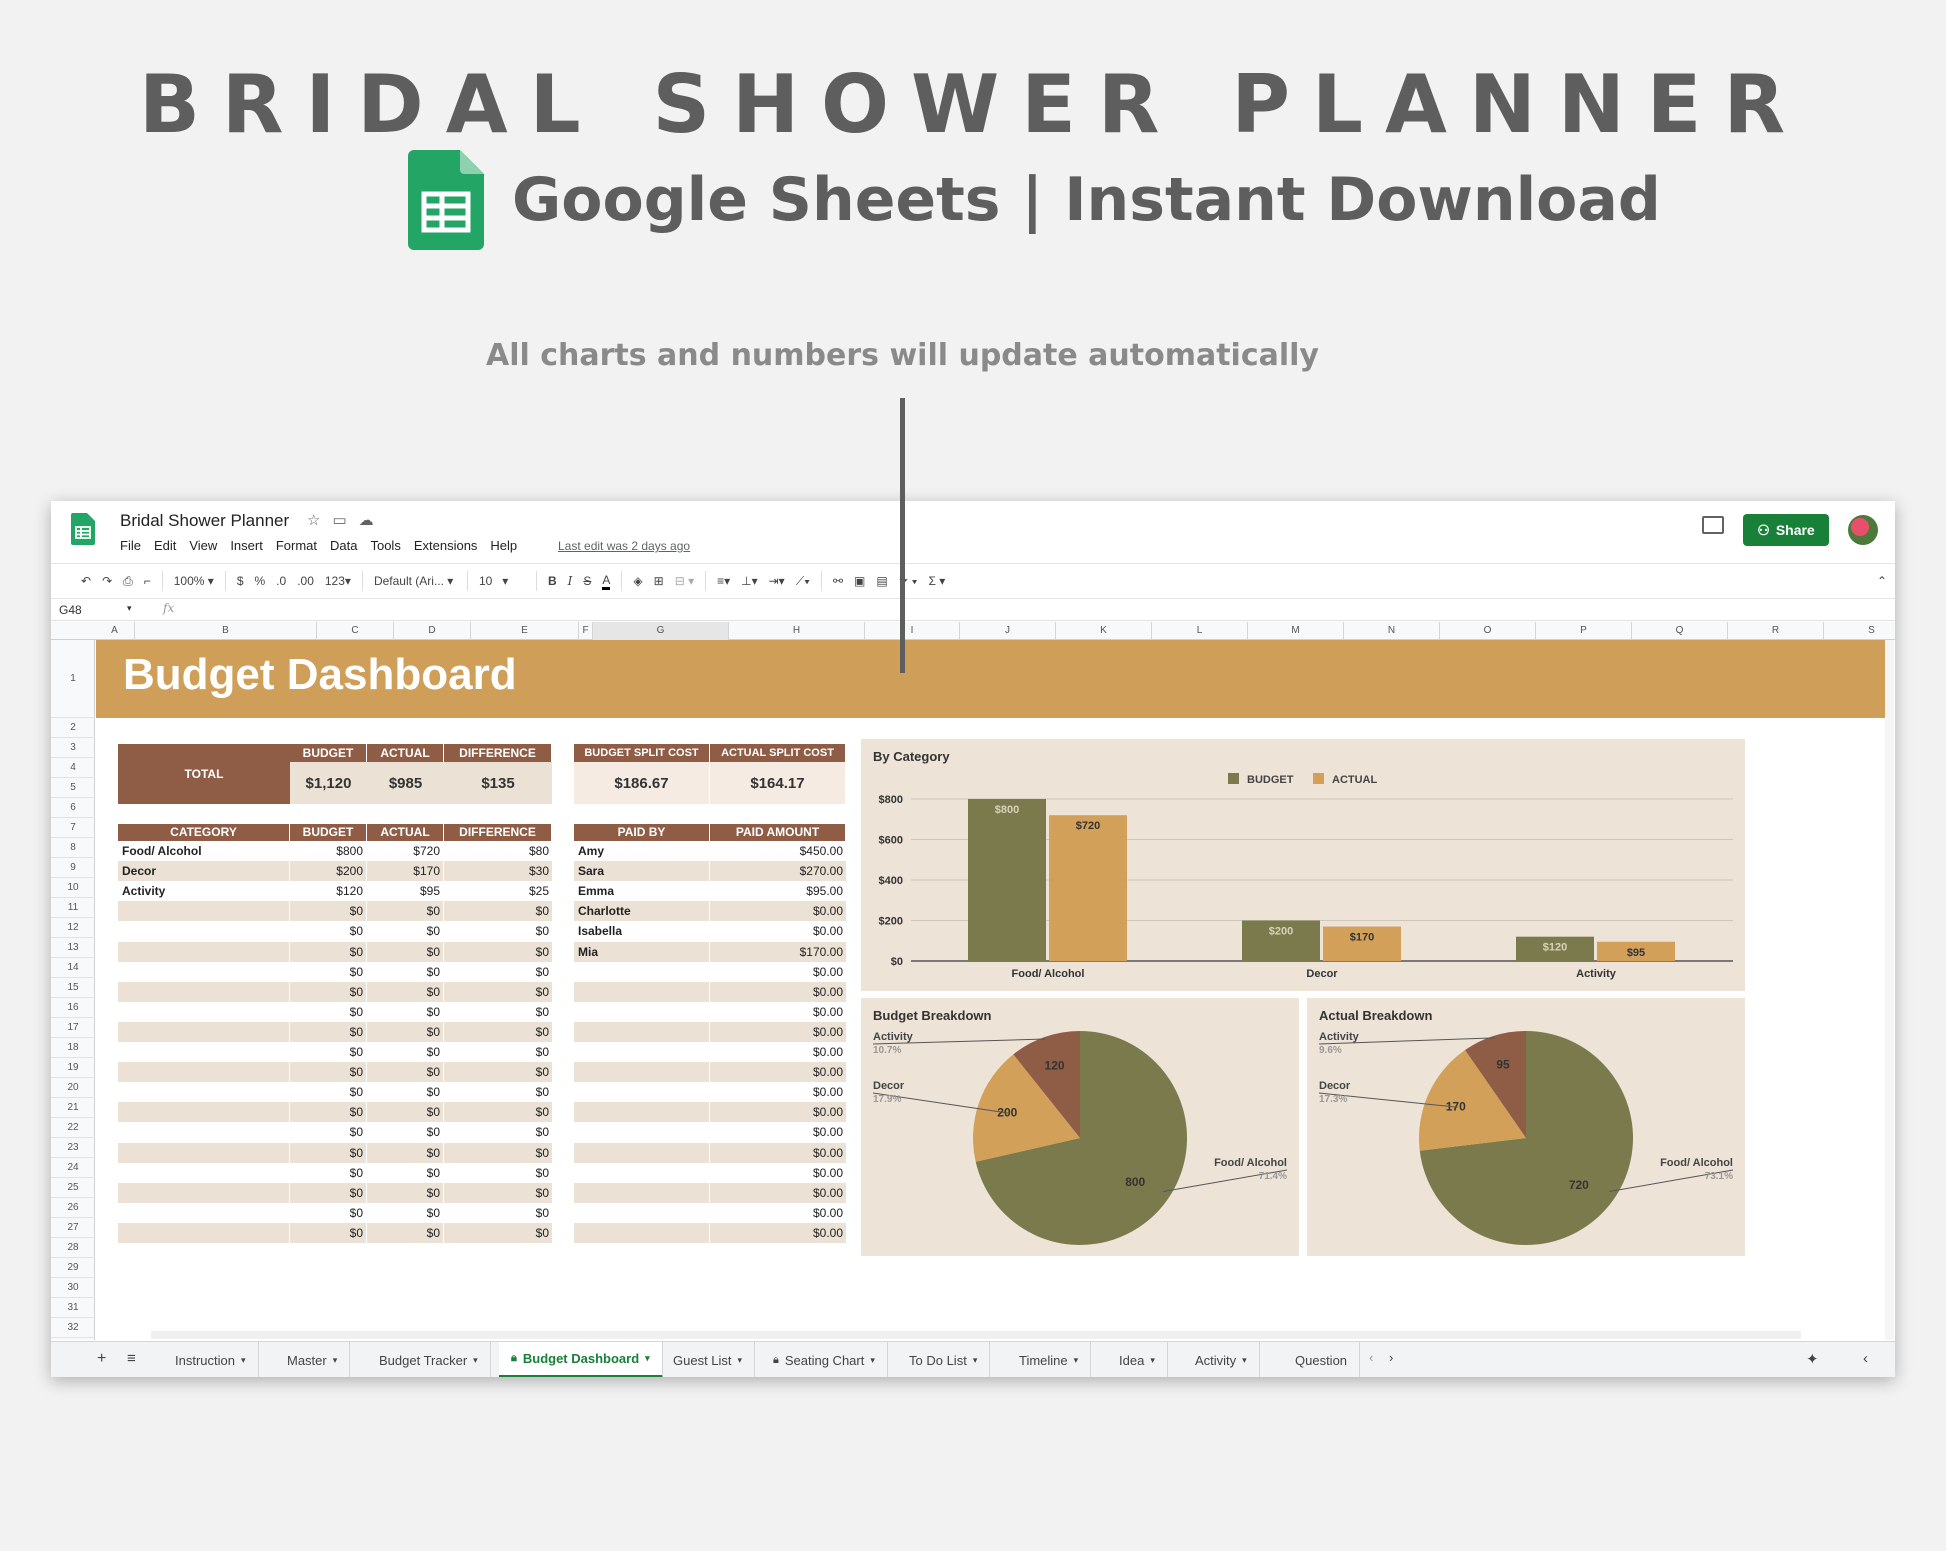 This screenshot has height=1551, width=1946. What do you see at coordinates (205, 520) in the screenshot?
I see `document-title: Bridal Shower Planner` at bounding box center [205, 520].